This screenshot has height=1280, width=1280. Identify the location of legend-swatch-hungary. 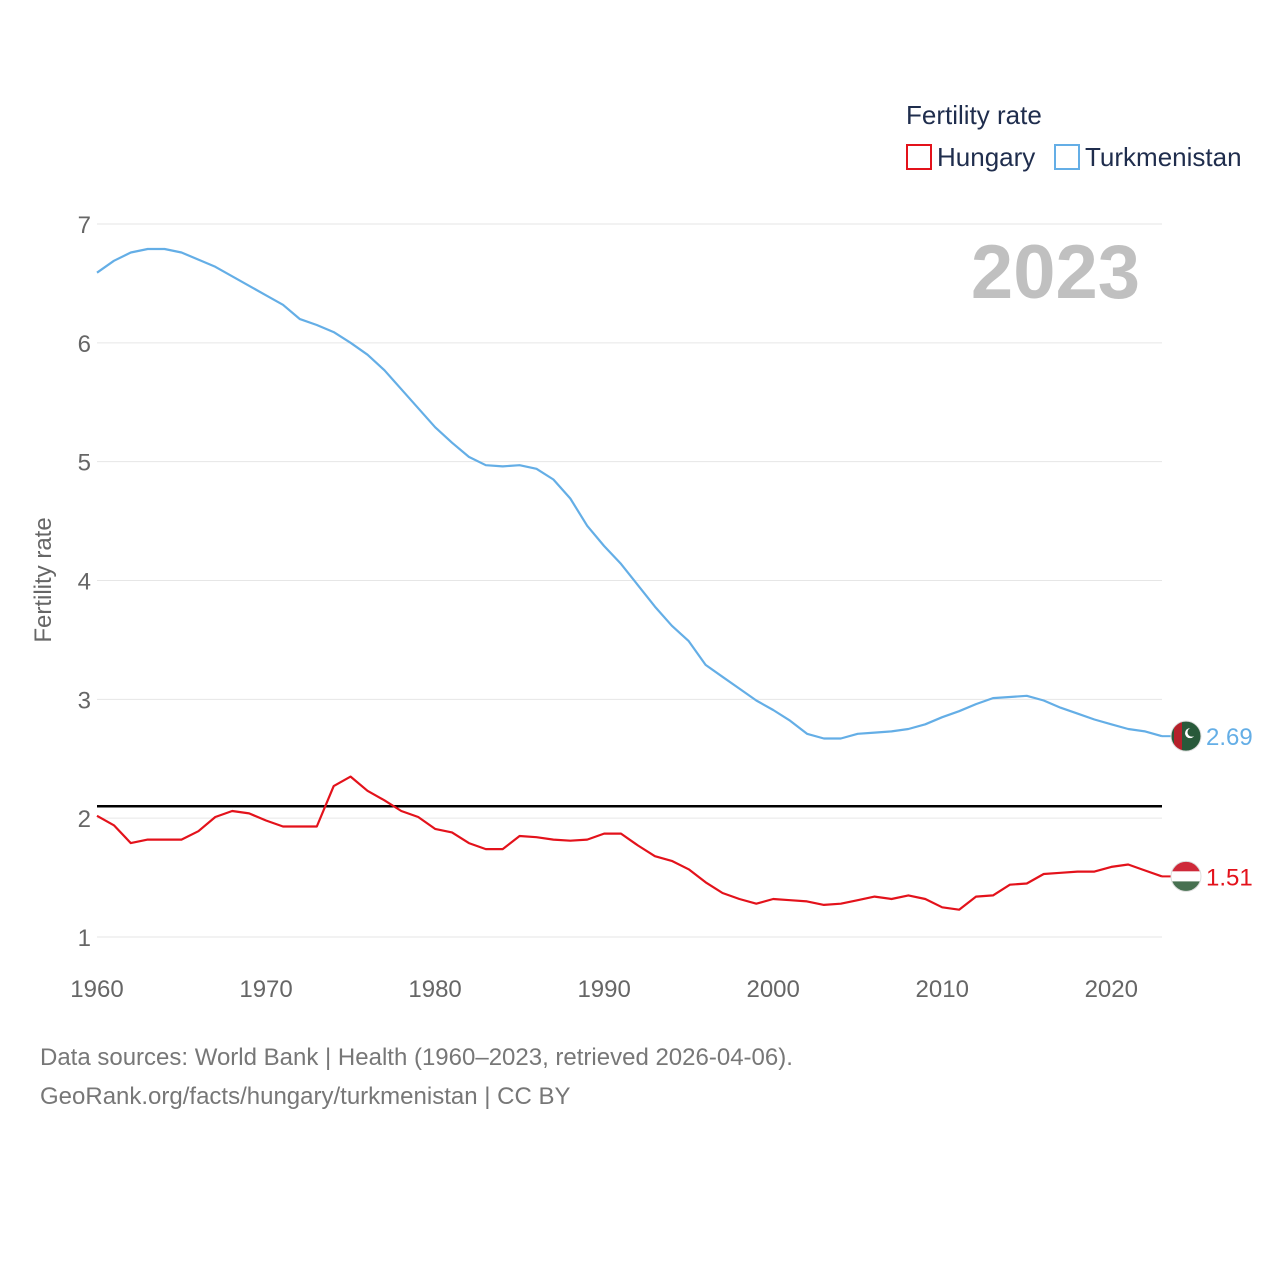
(919, 157).